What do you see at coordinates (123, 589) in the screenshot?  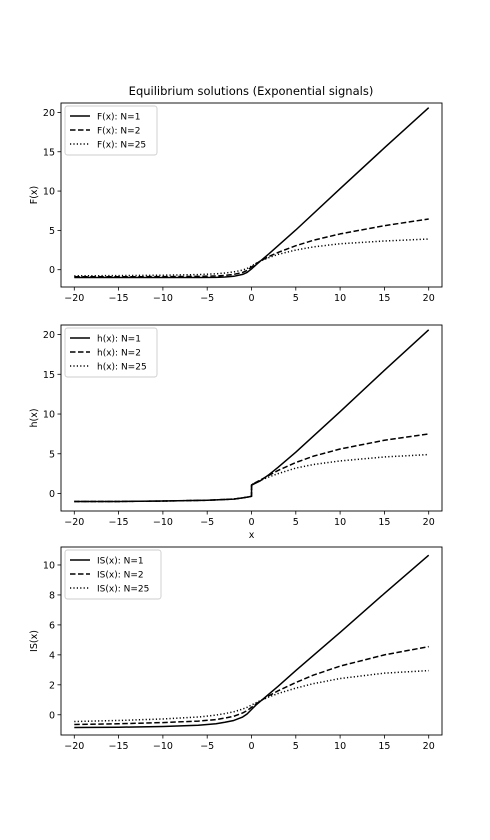 I see `legend-label: IS(x): N=25` at bounding box center [123, 589].